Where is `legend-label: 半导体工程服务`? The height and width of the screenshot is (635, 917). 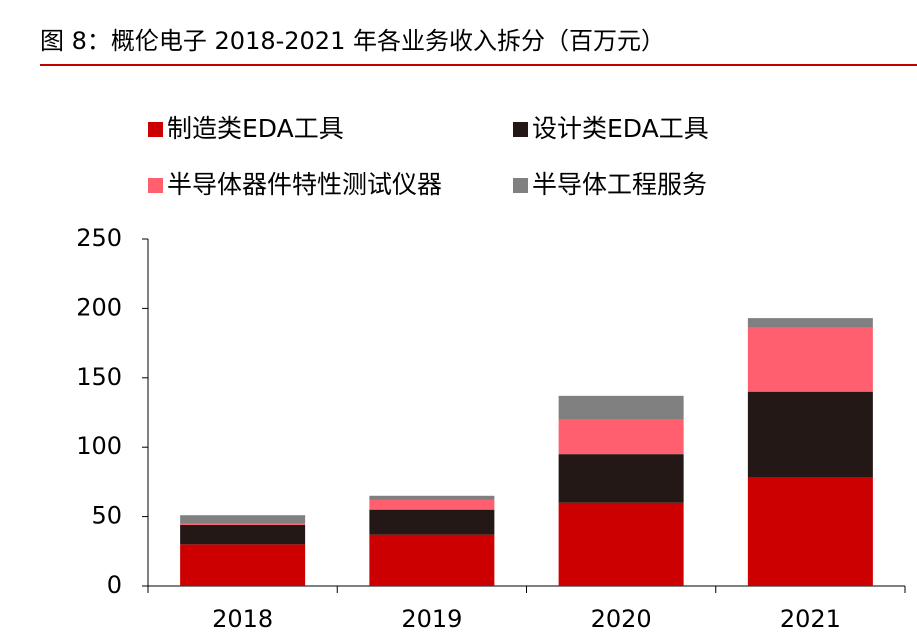
legend-label: 半导体工程服务 is located at coordinates (619, 184).